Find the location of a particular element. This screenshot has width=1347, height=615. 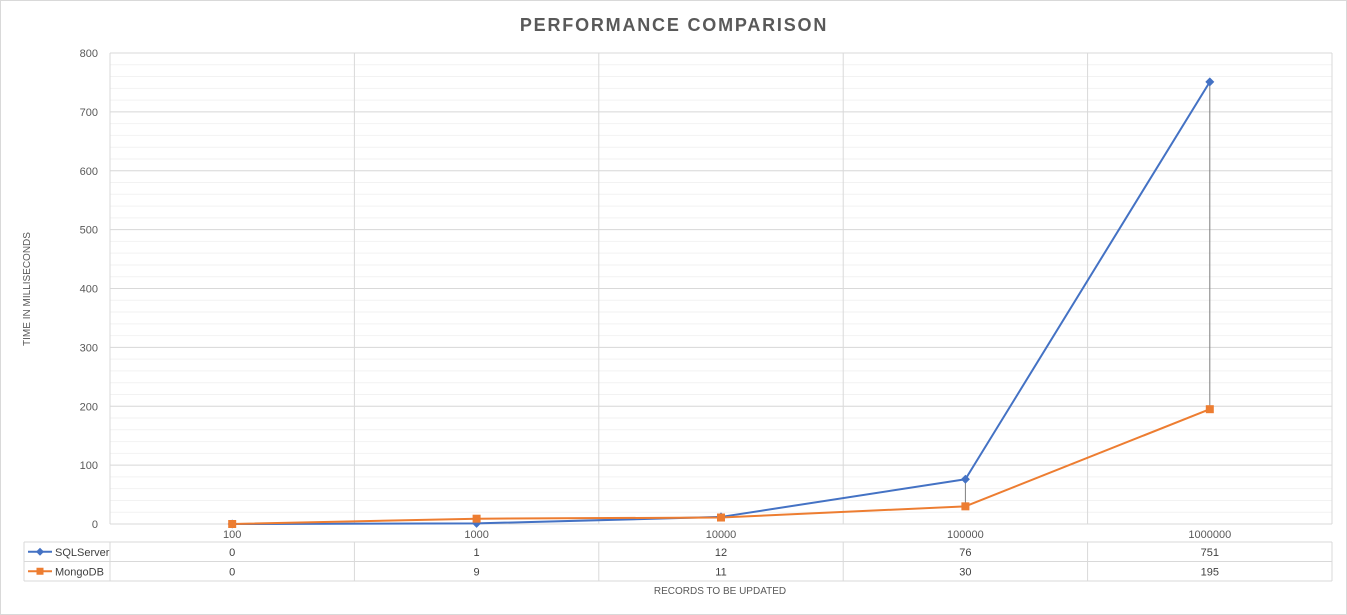

y-axis-title: TIME IN MILLISECONDS is located at coordinates (27, 289).